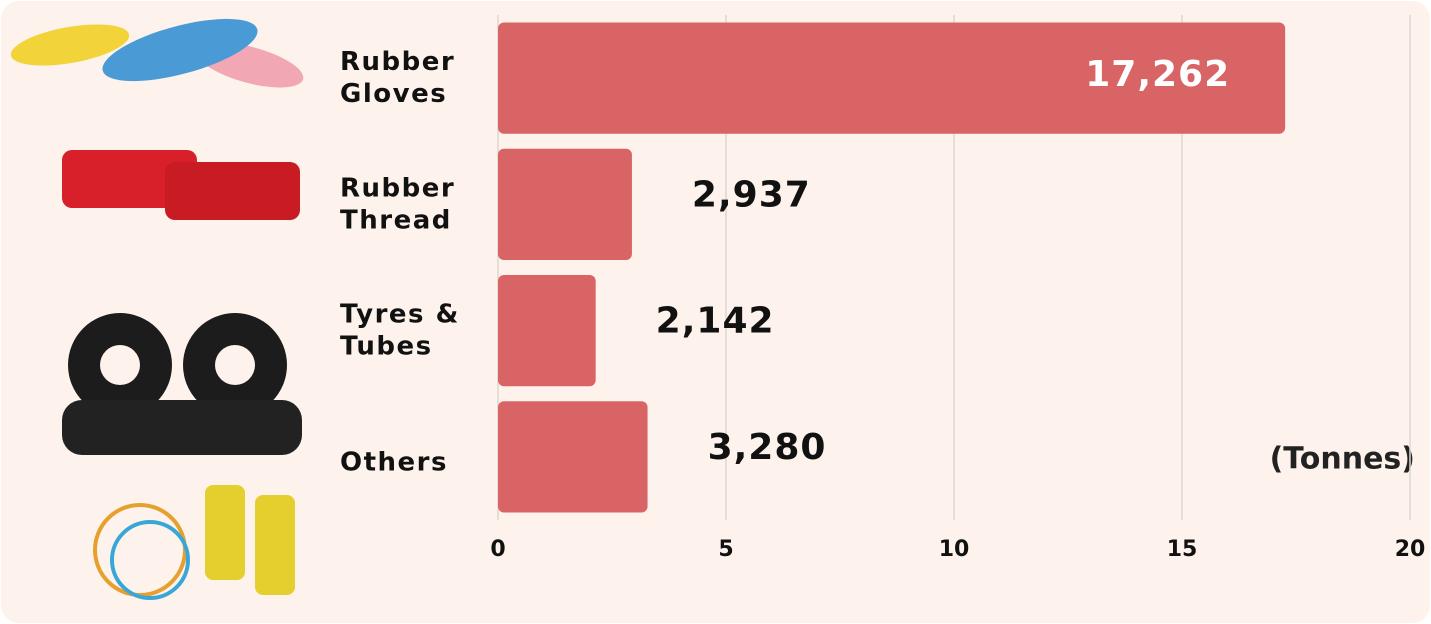  What do you see at coordinates (396, 220) in the screenshot?
I see `category-line: Thread` at bounding box center [396, 220].